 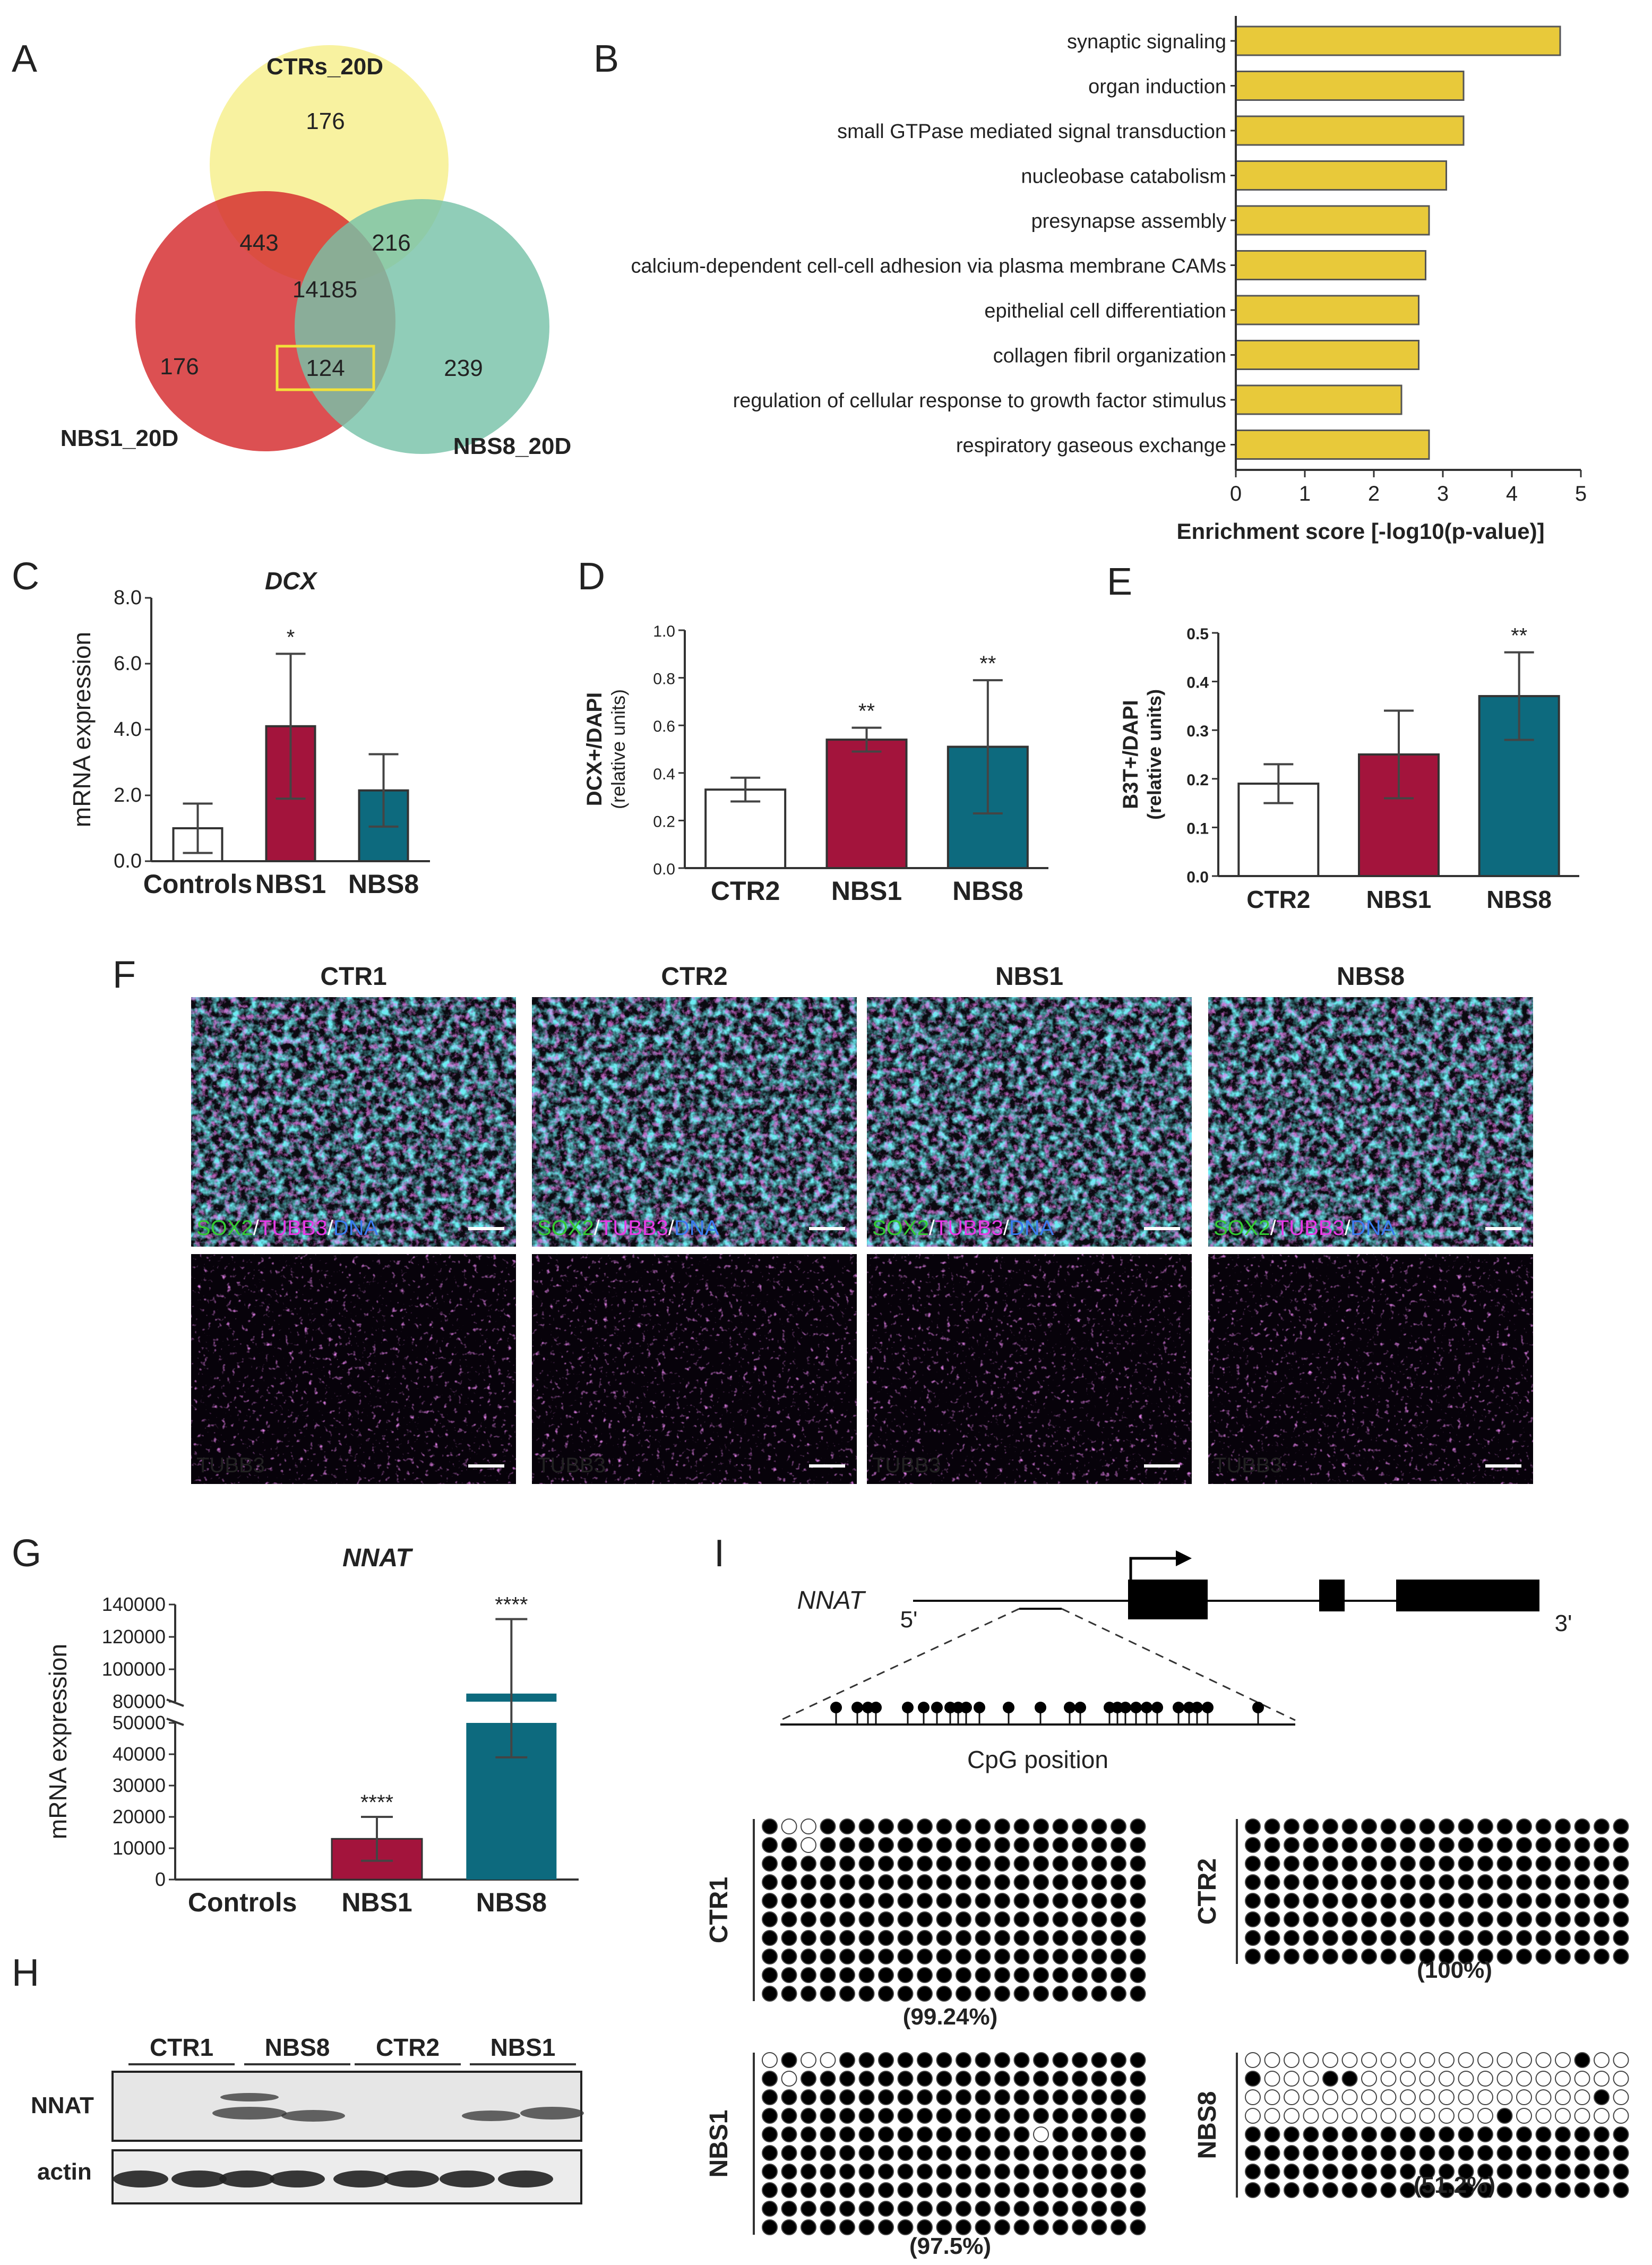 I want to click on cpg-pct-2: (97.5%), so click(x=950, y=2246).